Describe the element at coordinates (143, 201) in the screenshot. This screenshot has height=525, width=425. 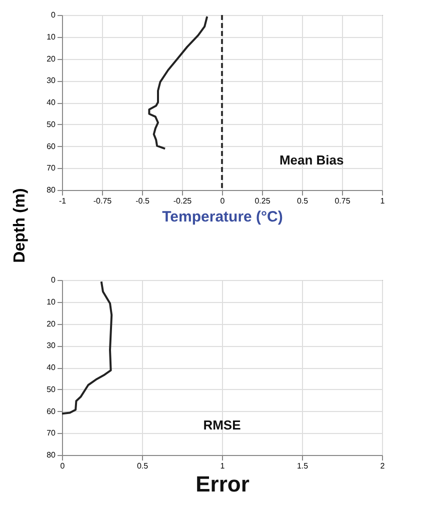
I see `x-tick-label: -0.5` at that location.